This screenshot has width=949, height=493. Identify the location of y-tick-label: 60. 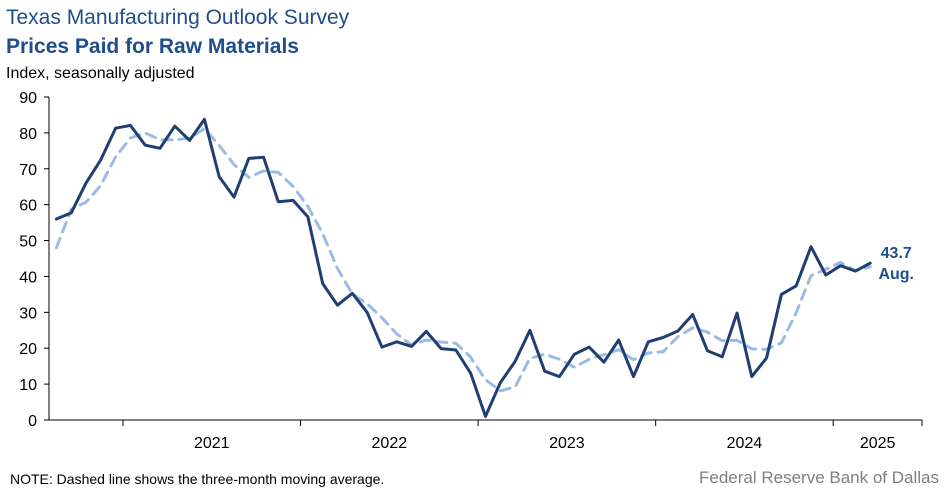
(28, 206).